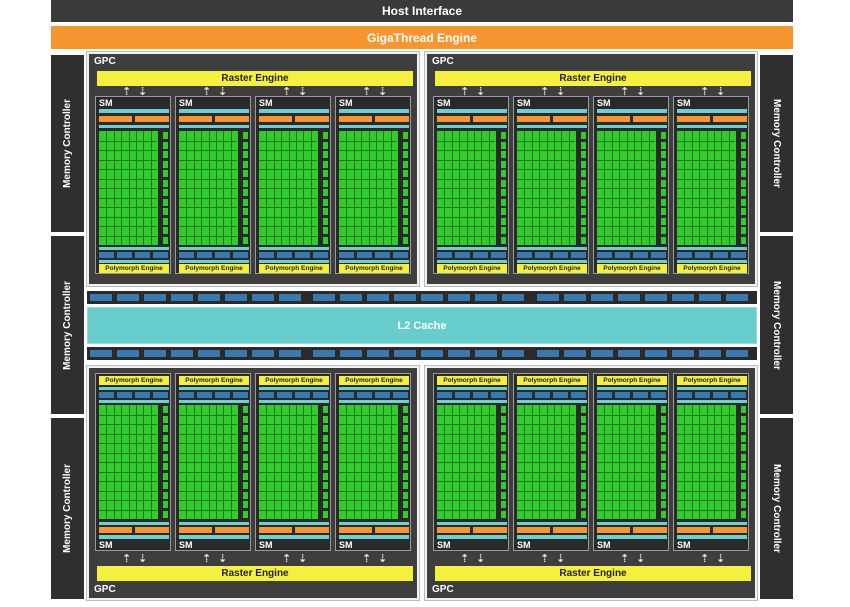 Image resolution: width=850 pixels, height=607 pixels. What do you see at coordinates (422, 297) in the screenshot?
I see `l2-load-store-strip-top` at bounding box center [422, 297].